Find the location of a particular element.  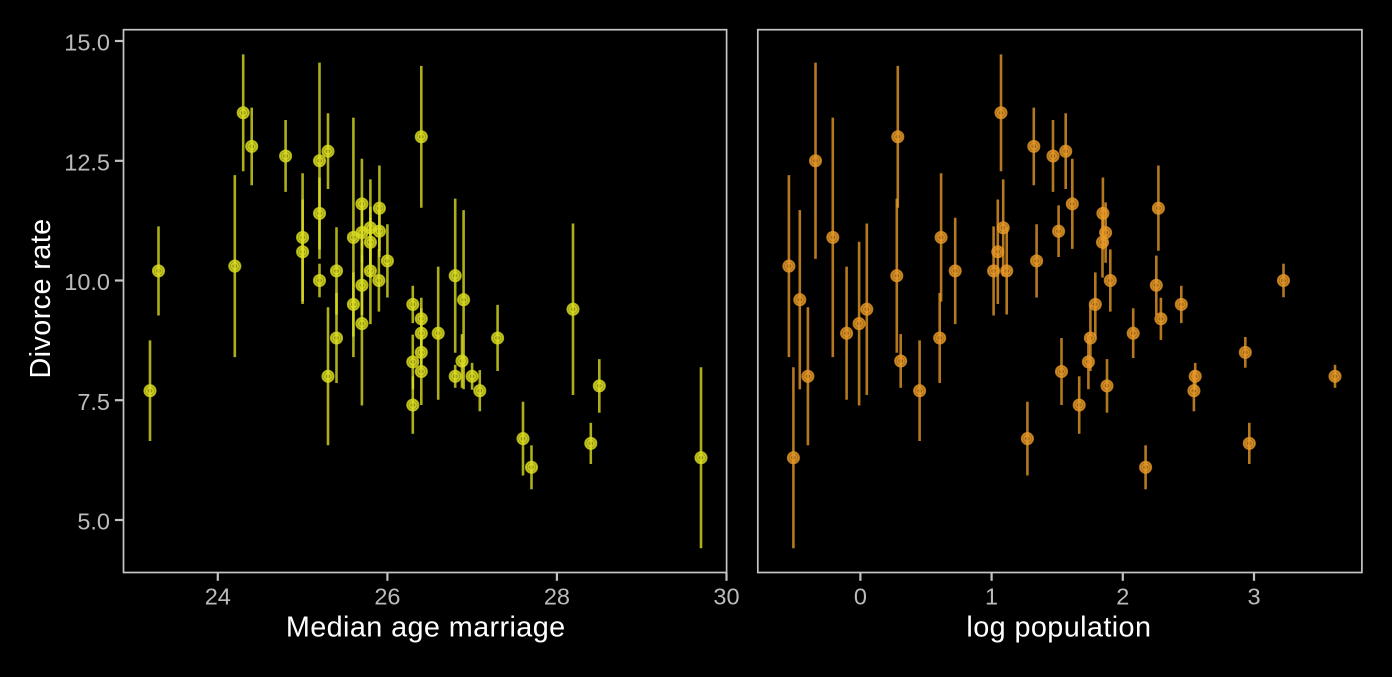

svg-text: 0 is located at coordinates (860, 597).